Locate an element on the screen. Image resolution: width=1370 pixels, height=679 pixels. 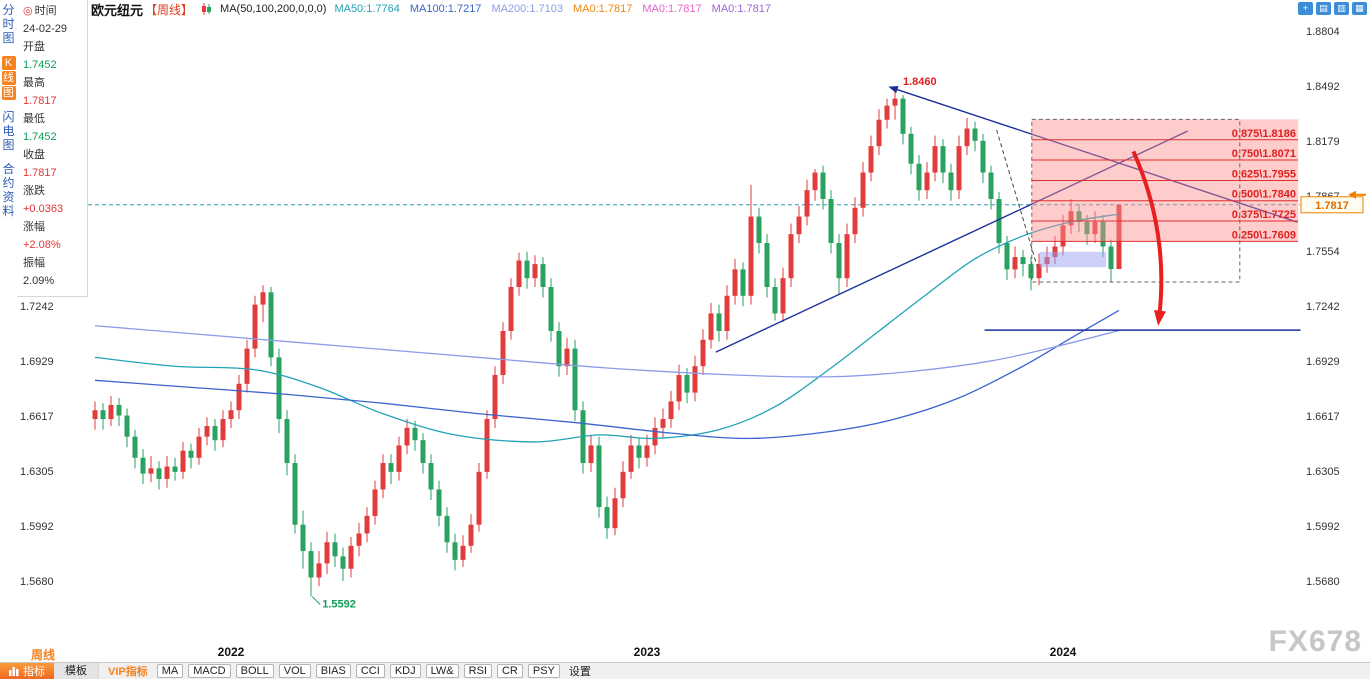
sidebar-tab-time-chart: 分时图 is located at coordinates (8, 24).